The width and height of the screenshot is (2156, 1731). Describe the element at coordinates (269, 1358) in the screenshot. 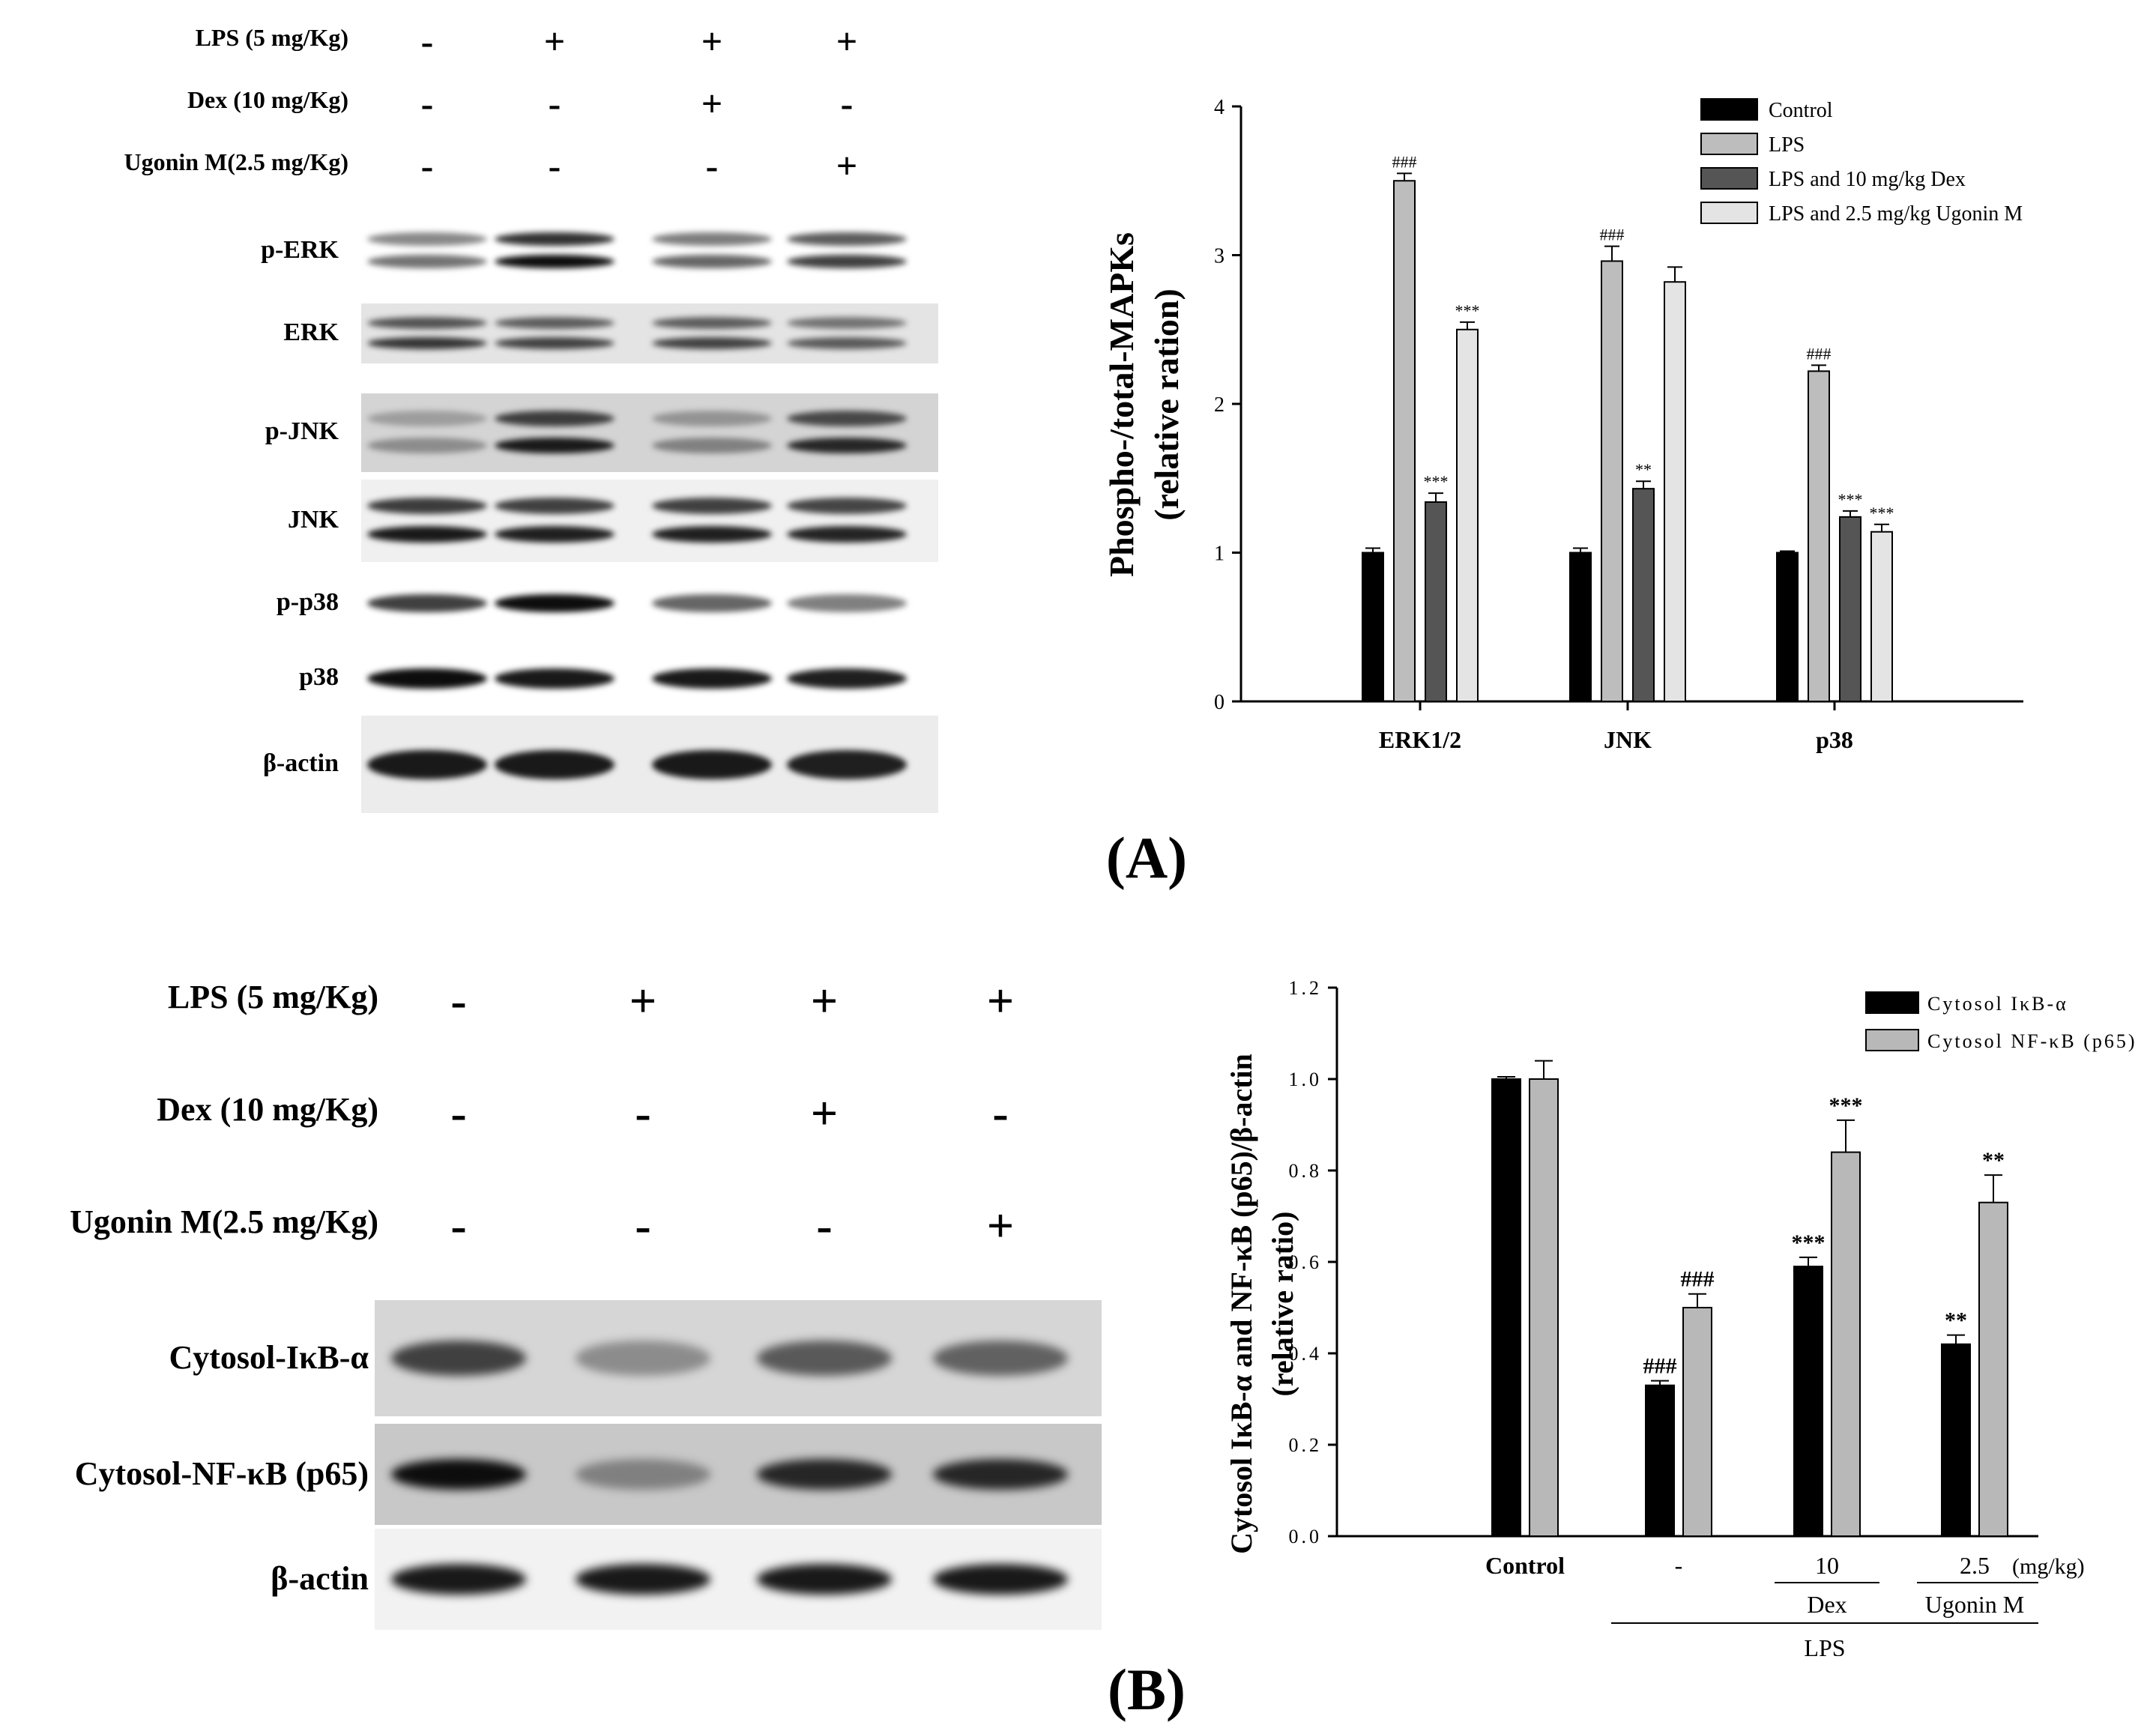

I see `blot-label: Cytosol-IκB-α` at that location.